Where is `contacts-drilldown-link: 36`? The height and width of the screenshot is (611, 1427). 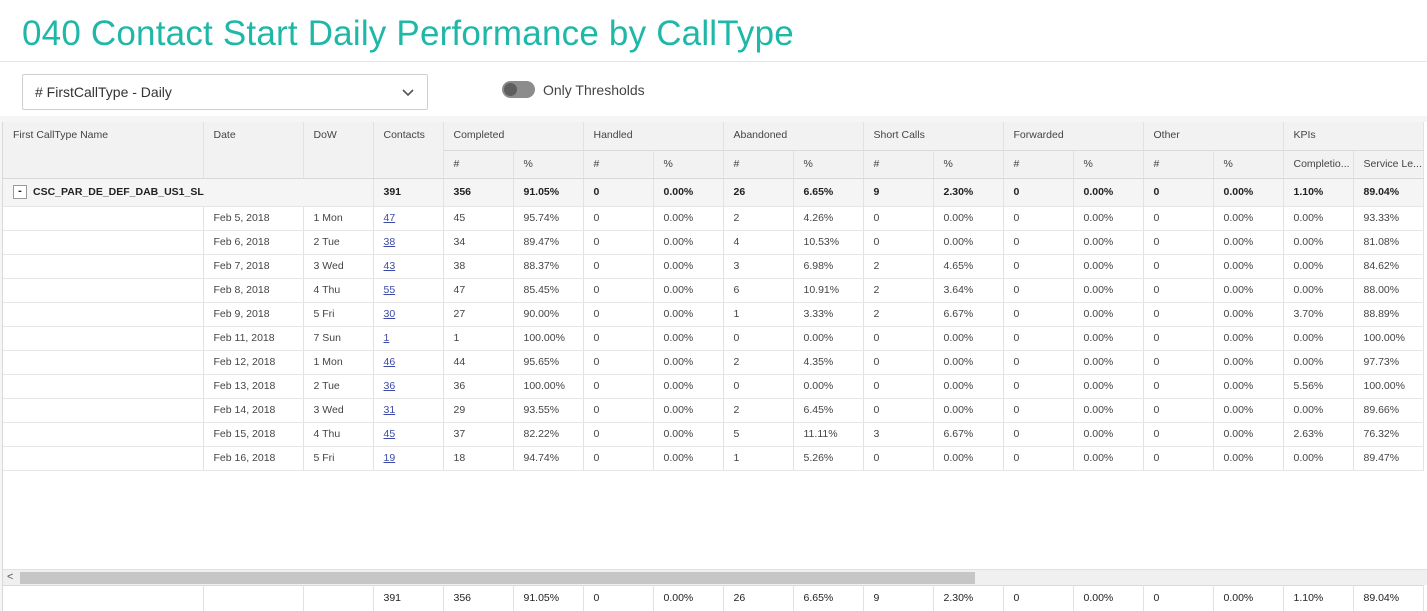 contacts-drilldown-link: 36 is located at coordinates (389, 386).